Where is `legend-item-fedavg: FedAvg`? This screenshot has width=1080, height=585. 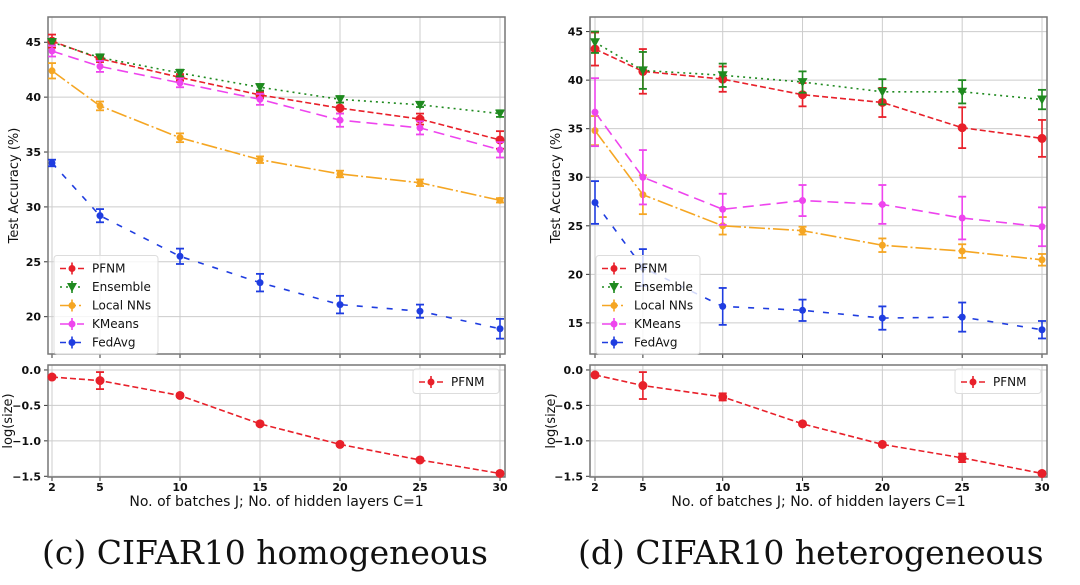
legend-item-fedavg: FedAvg is located at coordinates (97, 343).